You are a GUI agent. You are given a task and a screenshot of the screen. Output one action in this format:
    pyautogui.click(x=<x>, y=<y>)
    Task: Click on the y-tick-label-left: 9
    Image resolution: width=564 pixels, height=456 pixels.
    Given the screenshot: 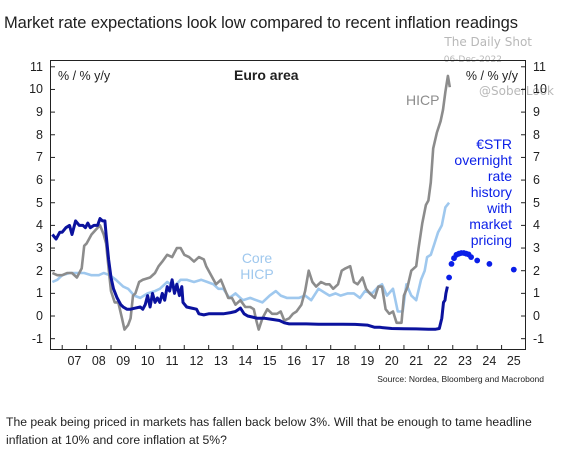 What is the action you would take?
    pyautogui.click(x=39, y=112)
    